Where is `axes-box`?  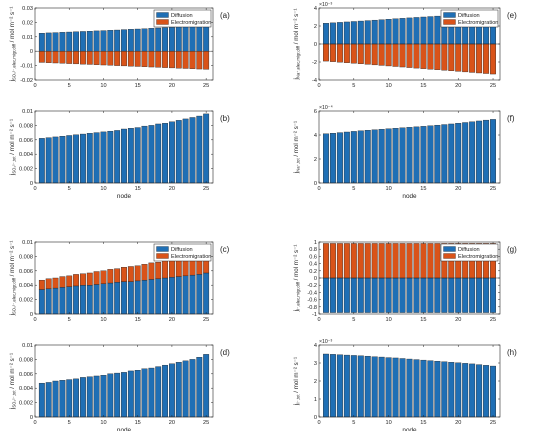 axes-box is located at coordinates (124, 381).